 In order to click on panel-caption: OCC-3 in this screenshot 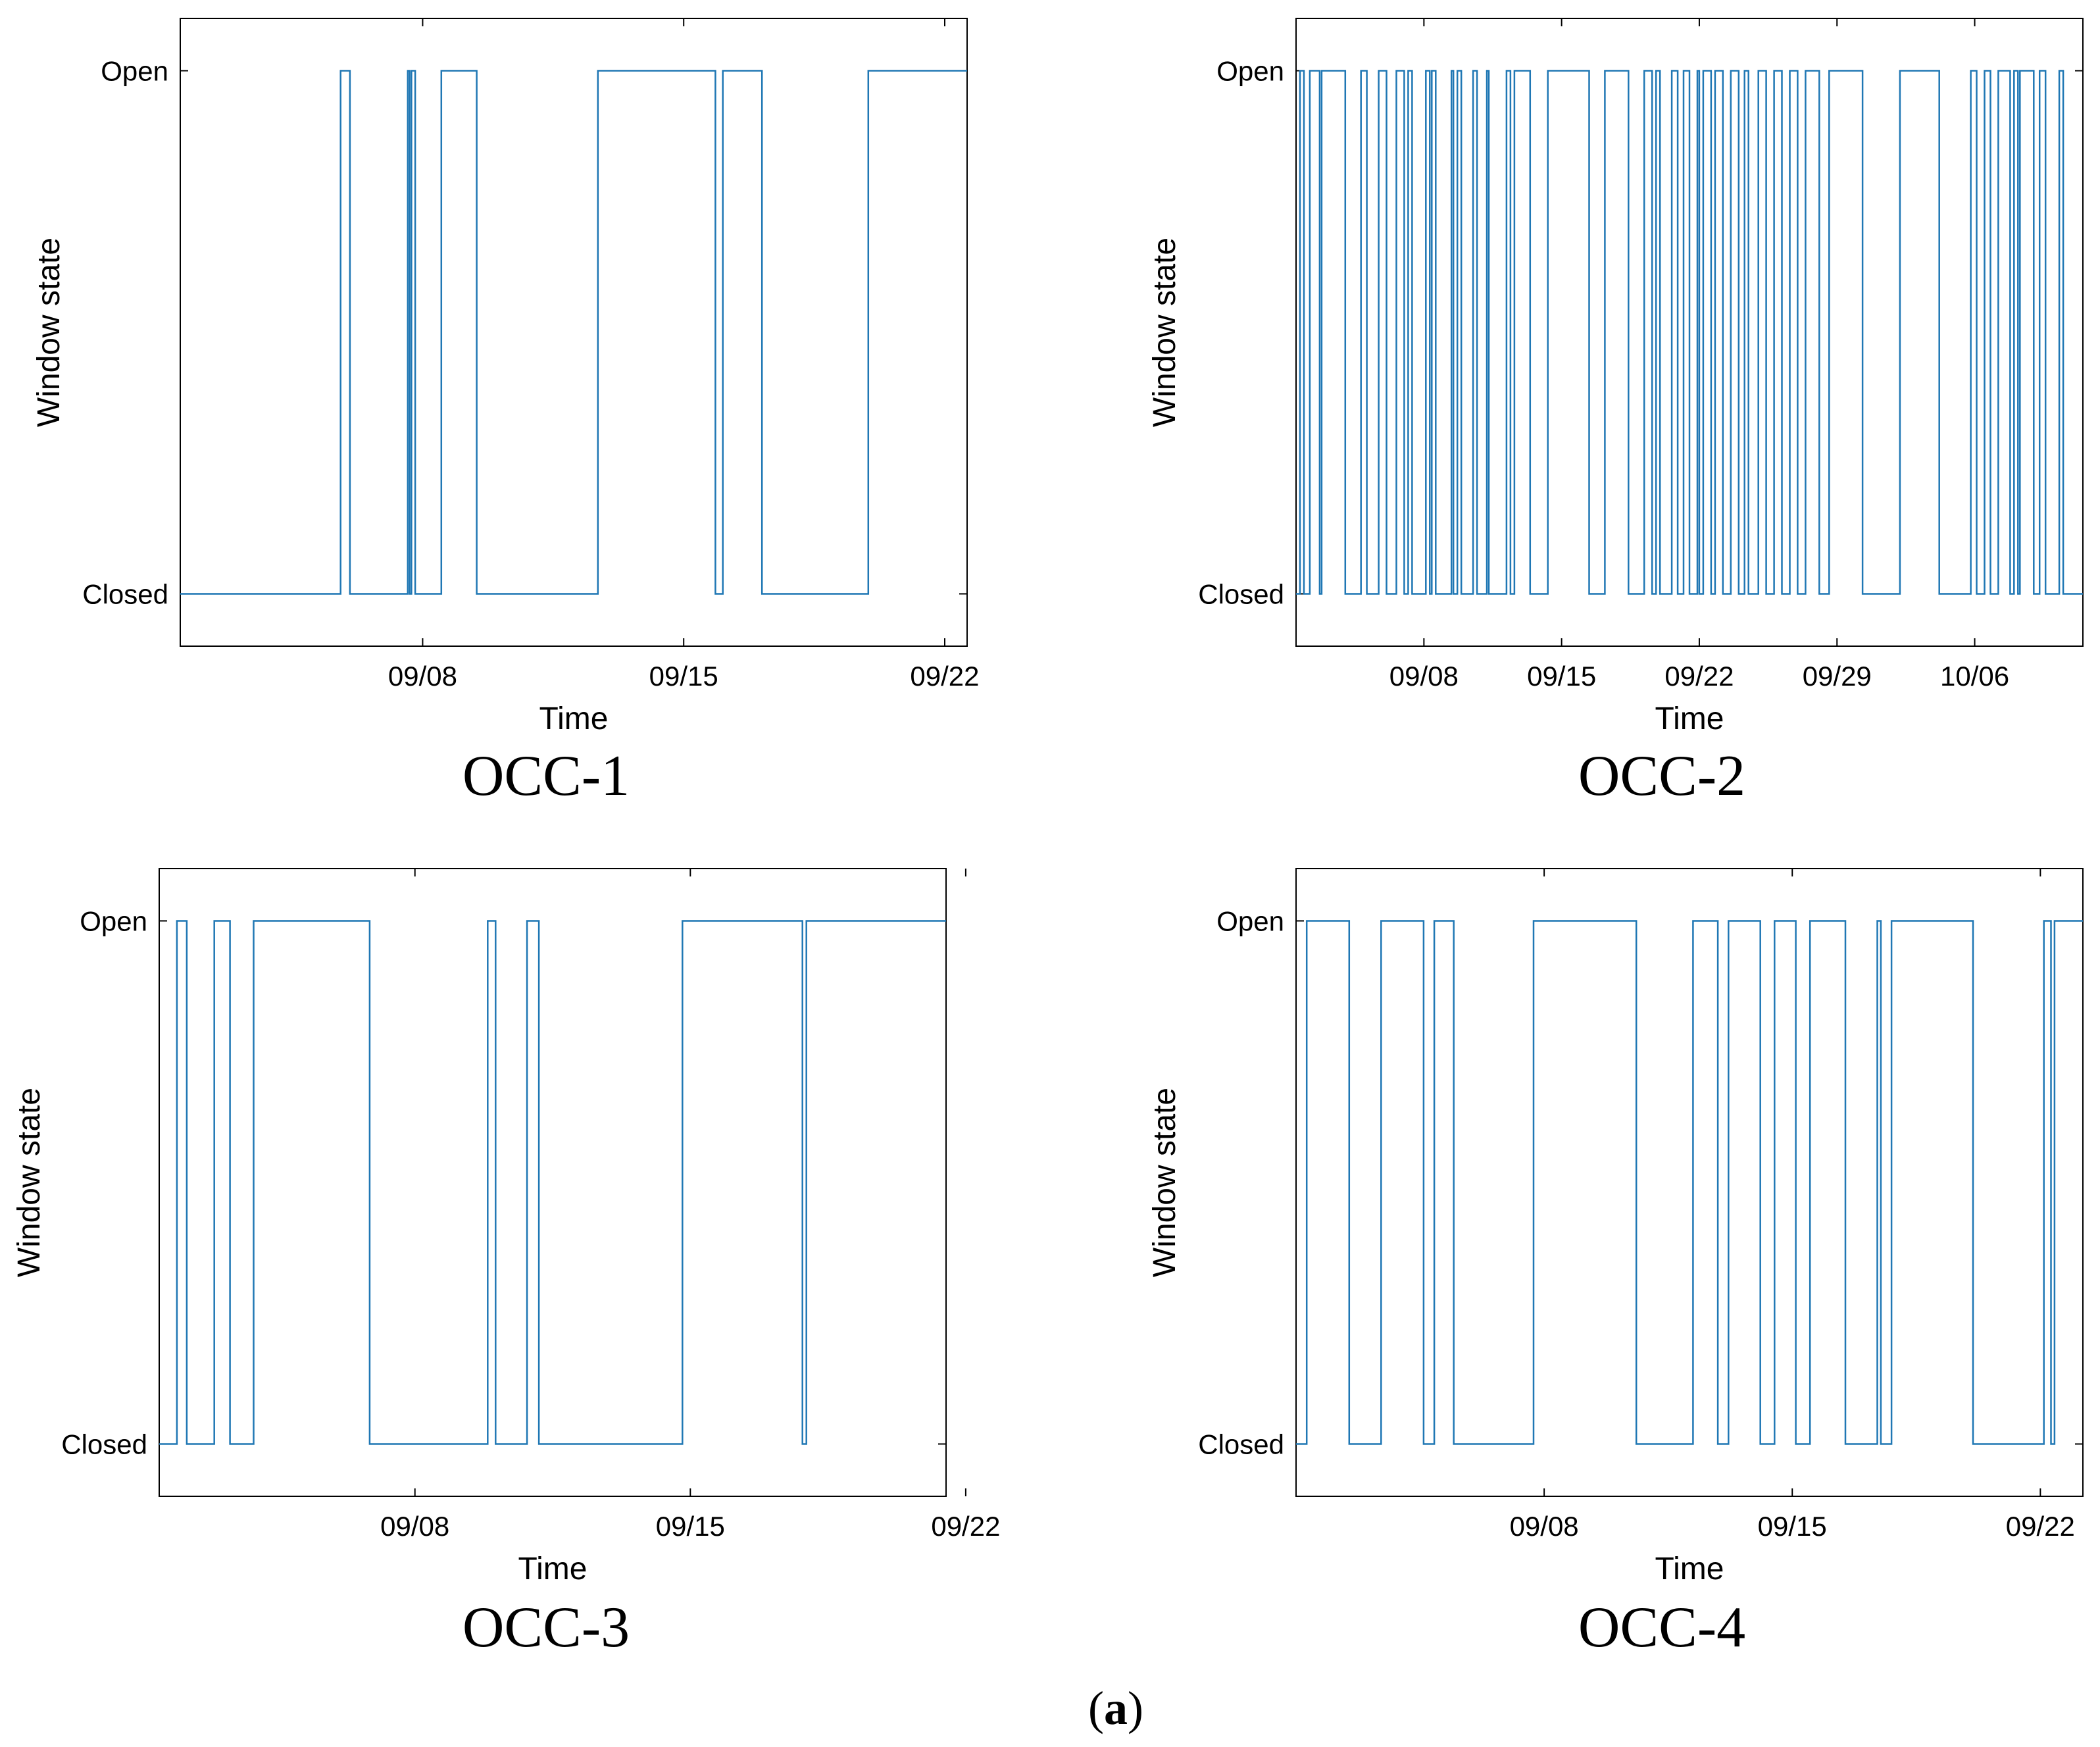, I will do `click(547, 1628)`.